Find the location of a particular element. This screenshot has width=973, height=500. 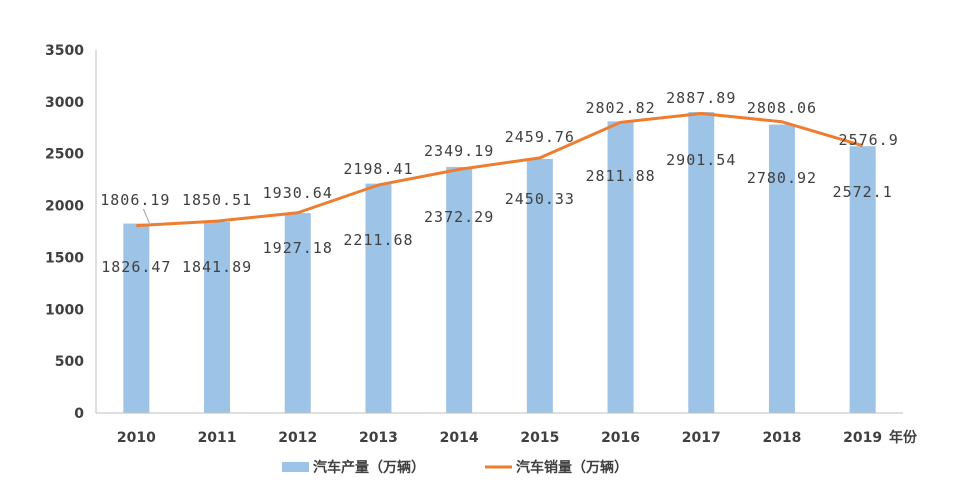

bar-value-label: 2372.29 is located at coordinates (459, 217).